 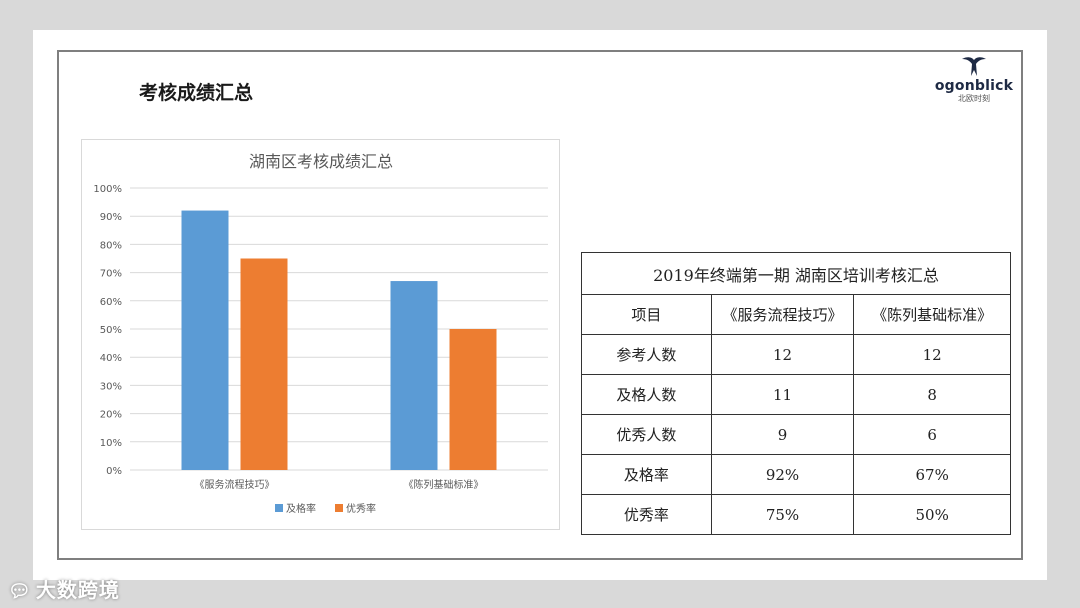 What do you see at coordinates (111, 217) in the screenshot?
I see `y-tick-label: 90%` at bounding box center [111, 217].